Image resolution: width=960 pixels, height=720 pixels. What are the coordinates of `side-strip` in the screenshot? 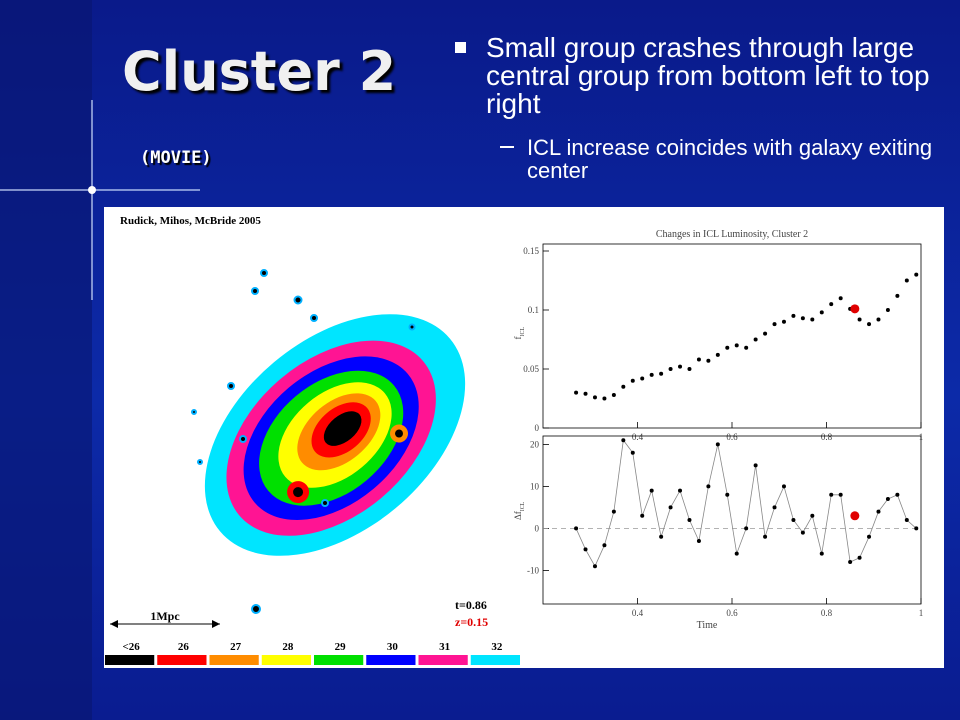 It's located at (46, 360).